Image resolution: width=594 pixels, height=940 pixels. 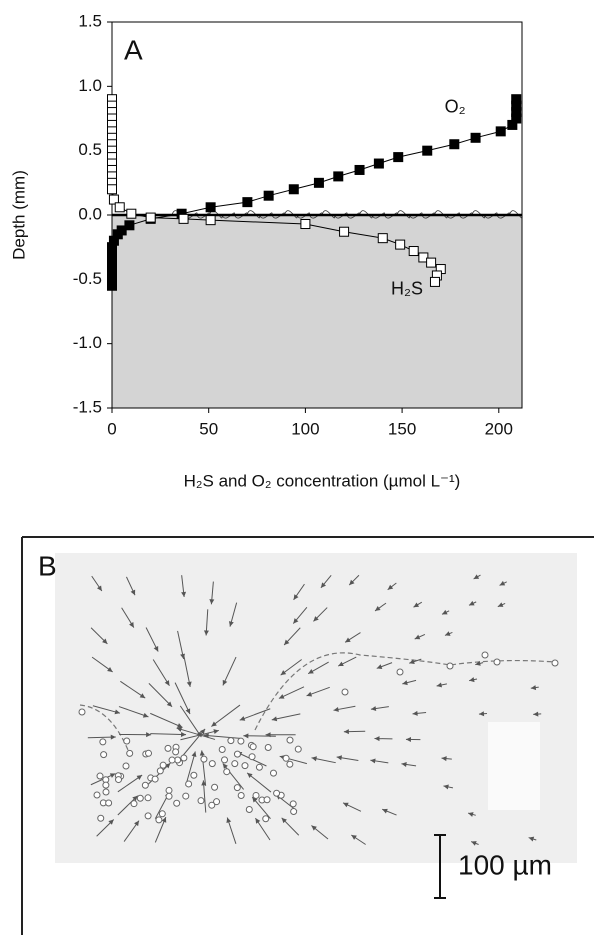 I want to click on y-tick-label: -1.0, so click(x=87, y=342).